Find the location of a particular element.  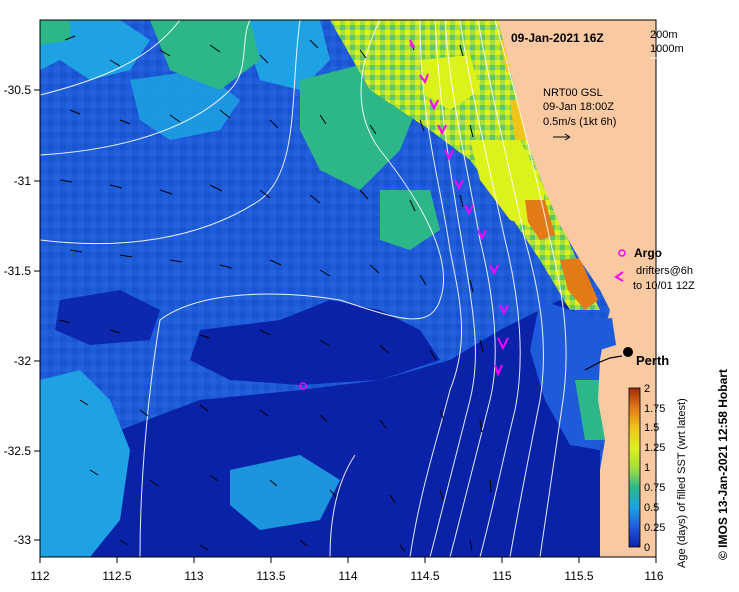

argo-float-marker is located at coordinates (303, 386).